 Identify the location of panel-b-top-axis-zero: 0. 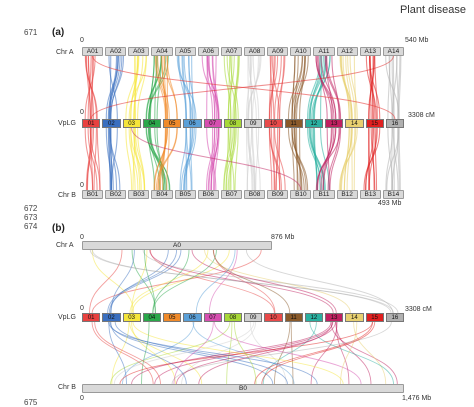
(82, 237).